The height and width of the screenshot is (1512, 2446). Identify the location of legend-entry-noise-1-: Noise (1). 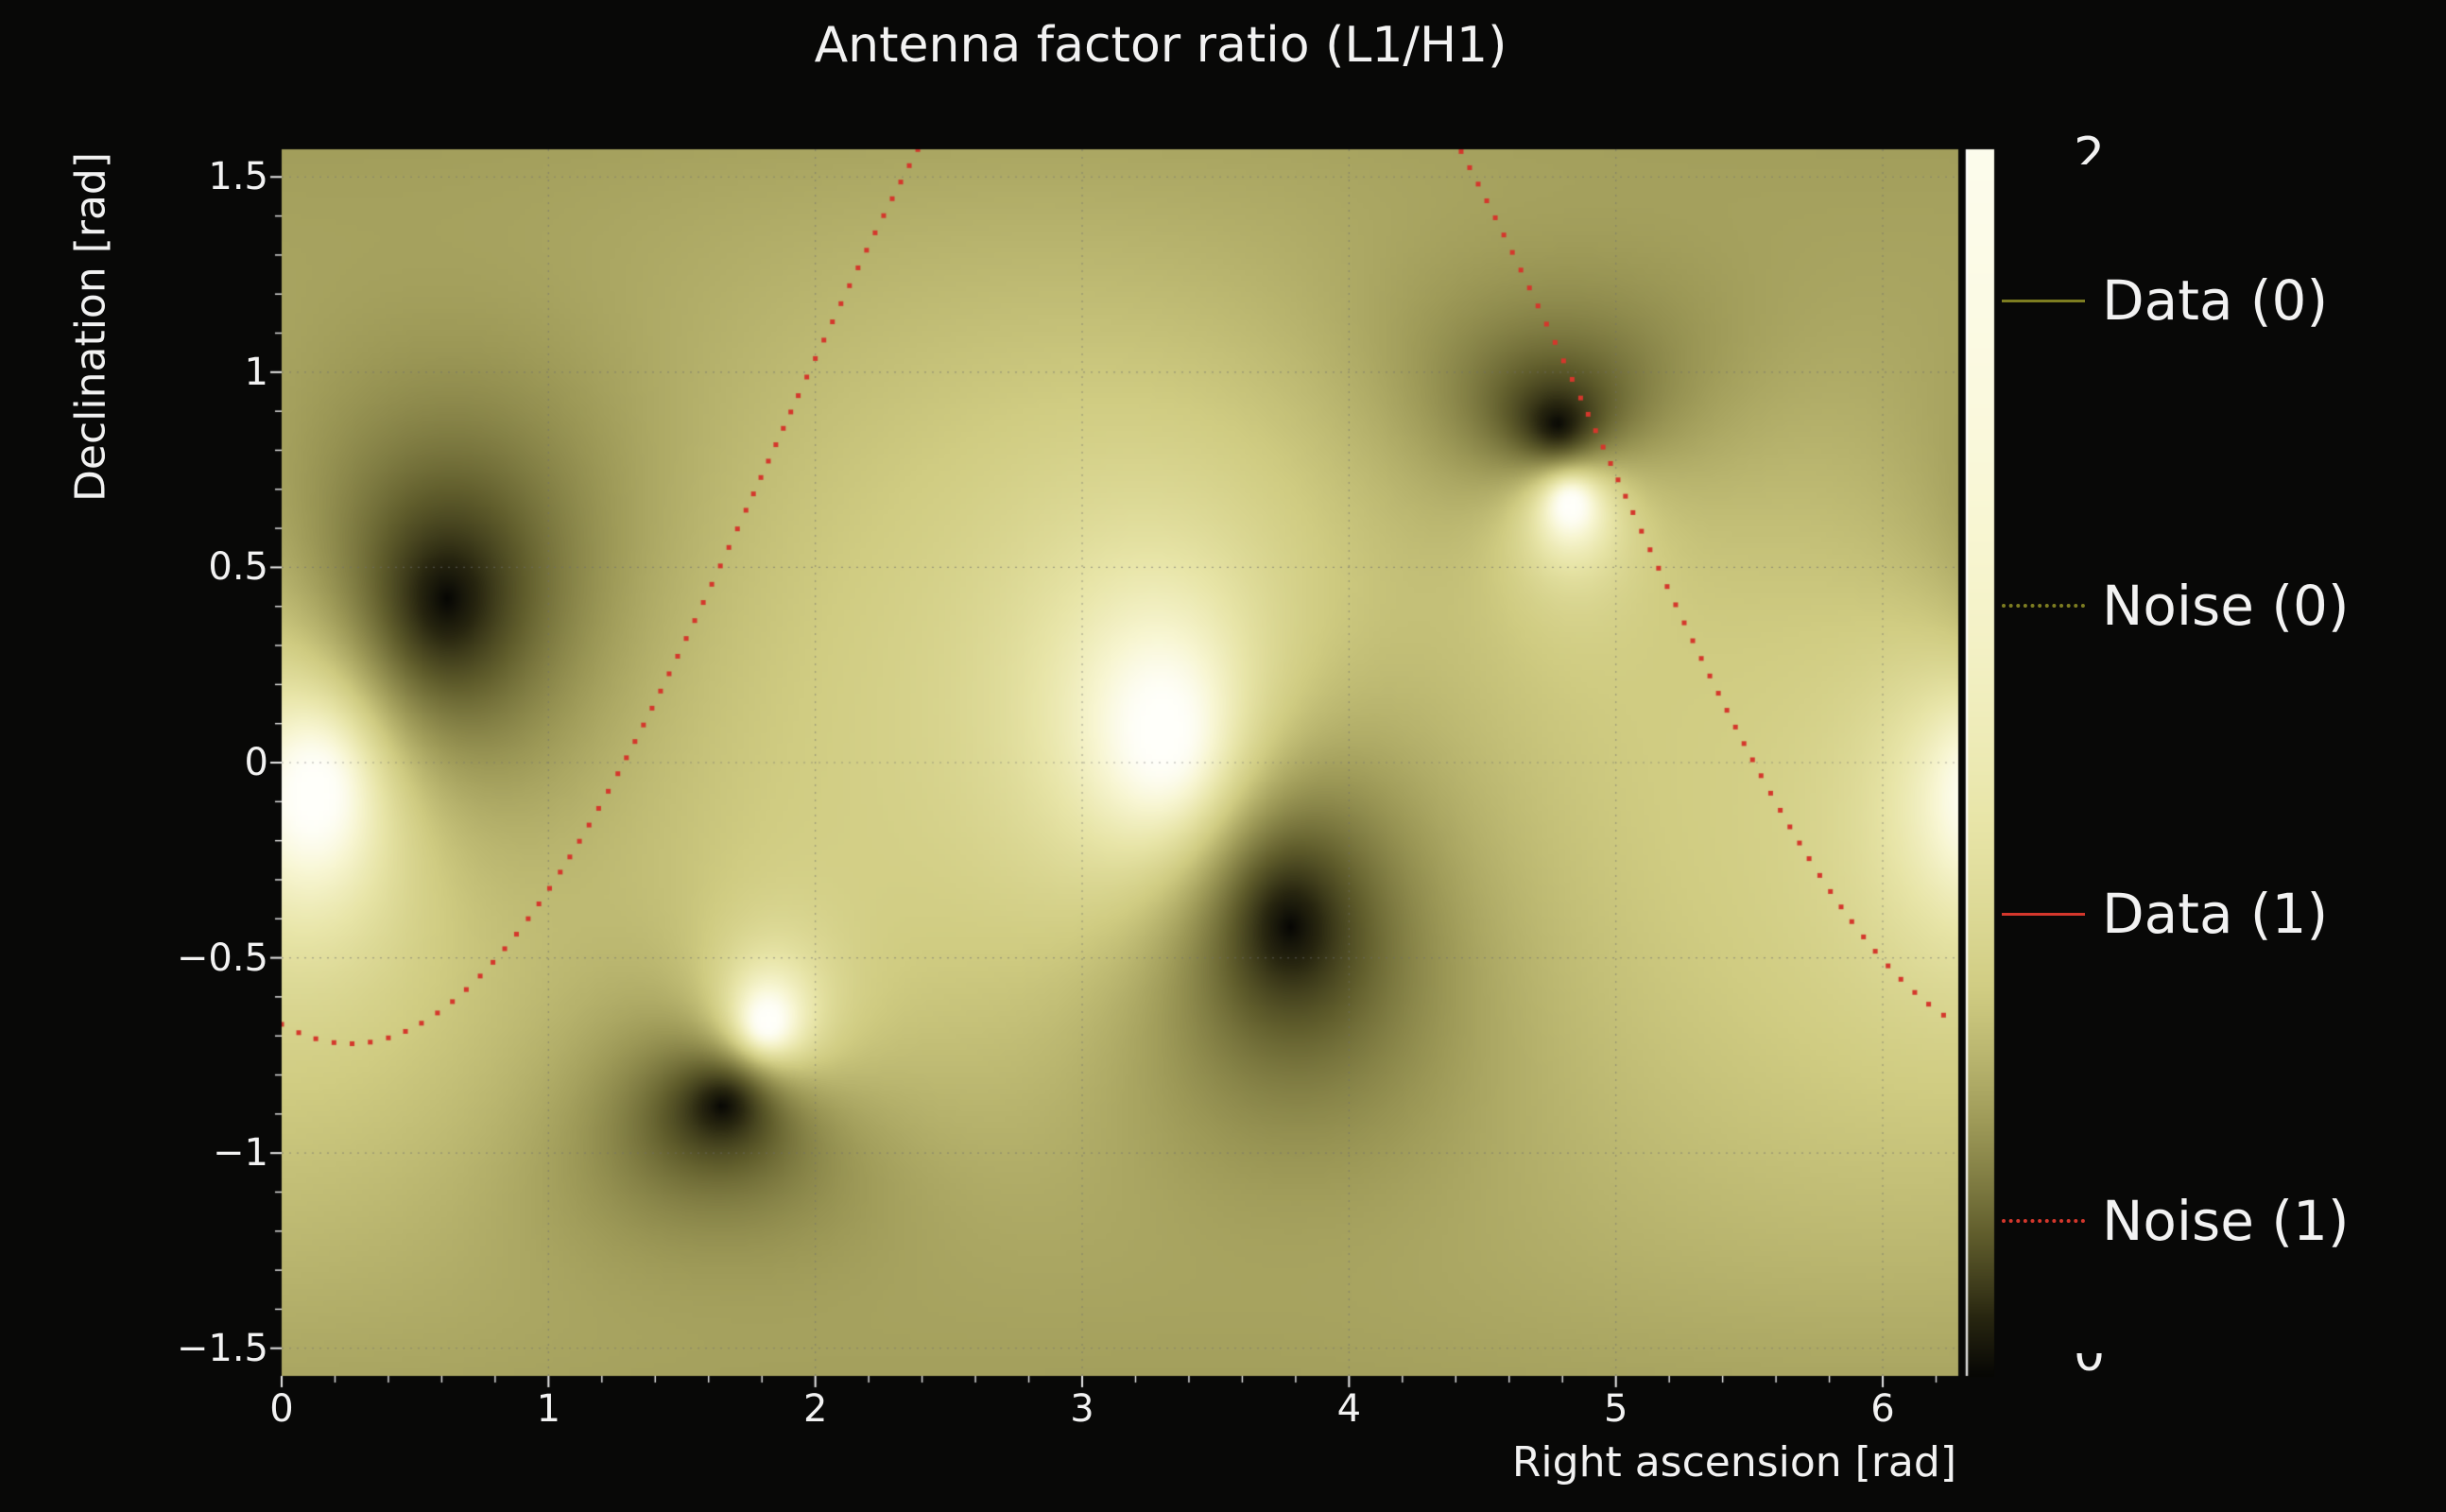
(2175, 1221).